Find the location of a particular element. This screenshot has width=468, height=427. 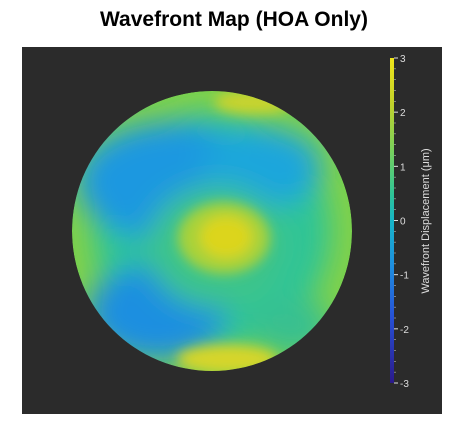

colorbar-tick-label: 0 is located at coordinates (403, 222).